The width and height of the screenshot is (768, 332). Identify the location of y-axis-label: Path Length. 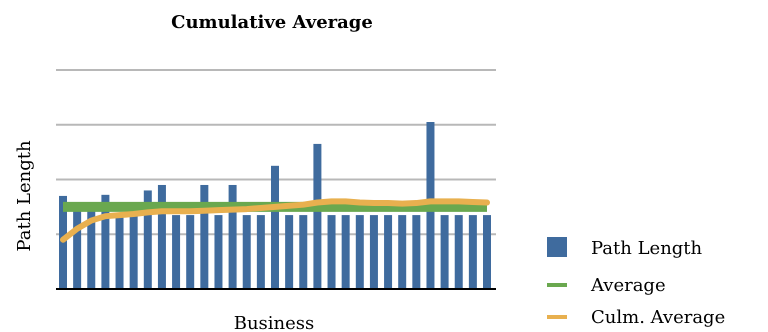
(24, 196).